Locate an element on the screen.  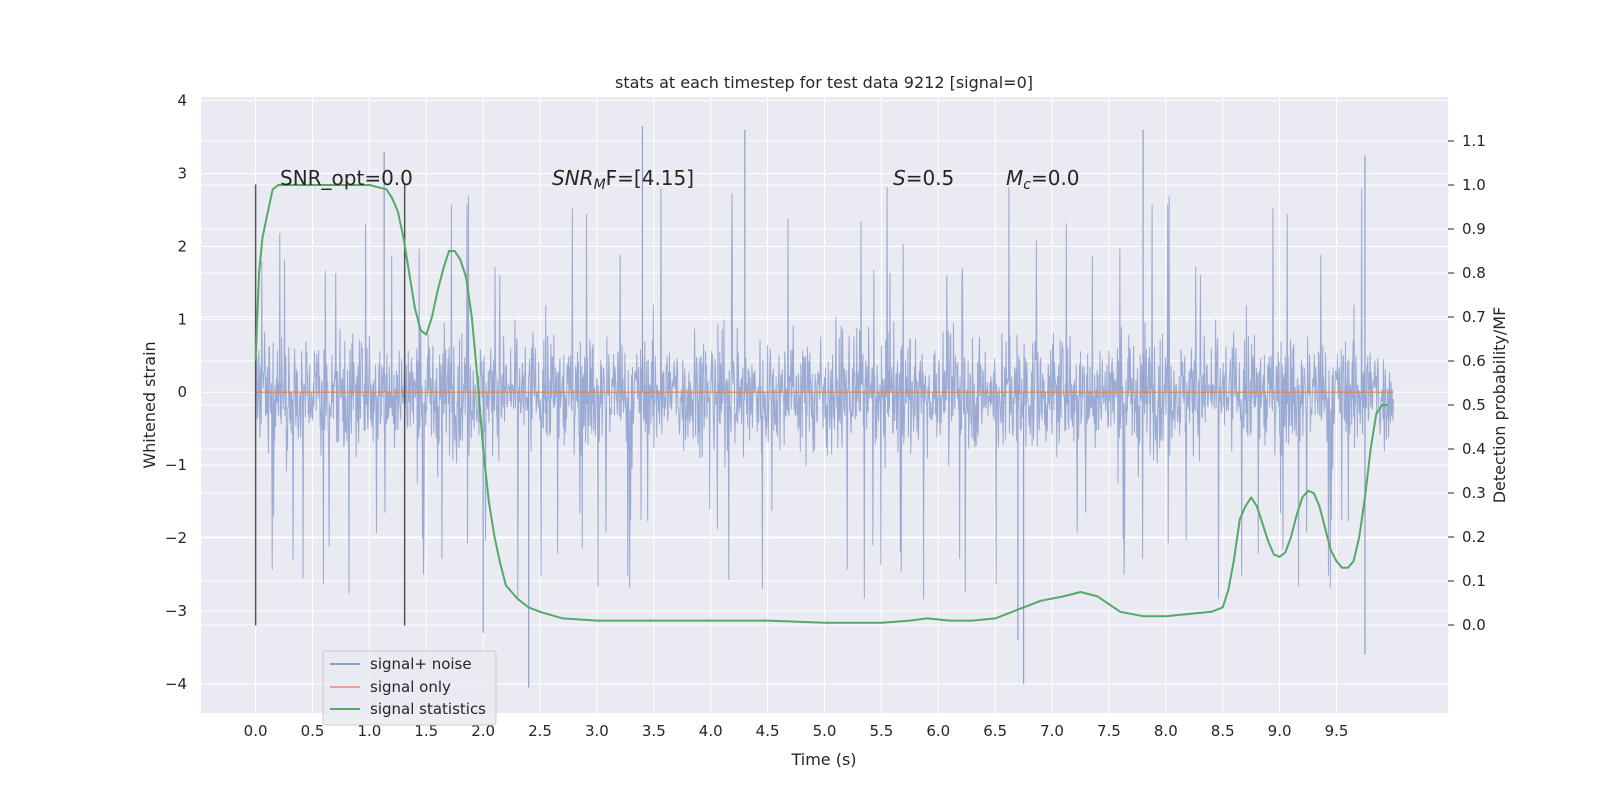
x-tick-label: 8.5 is located at coordinates (1223, 731).